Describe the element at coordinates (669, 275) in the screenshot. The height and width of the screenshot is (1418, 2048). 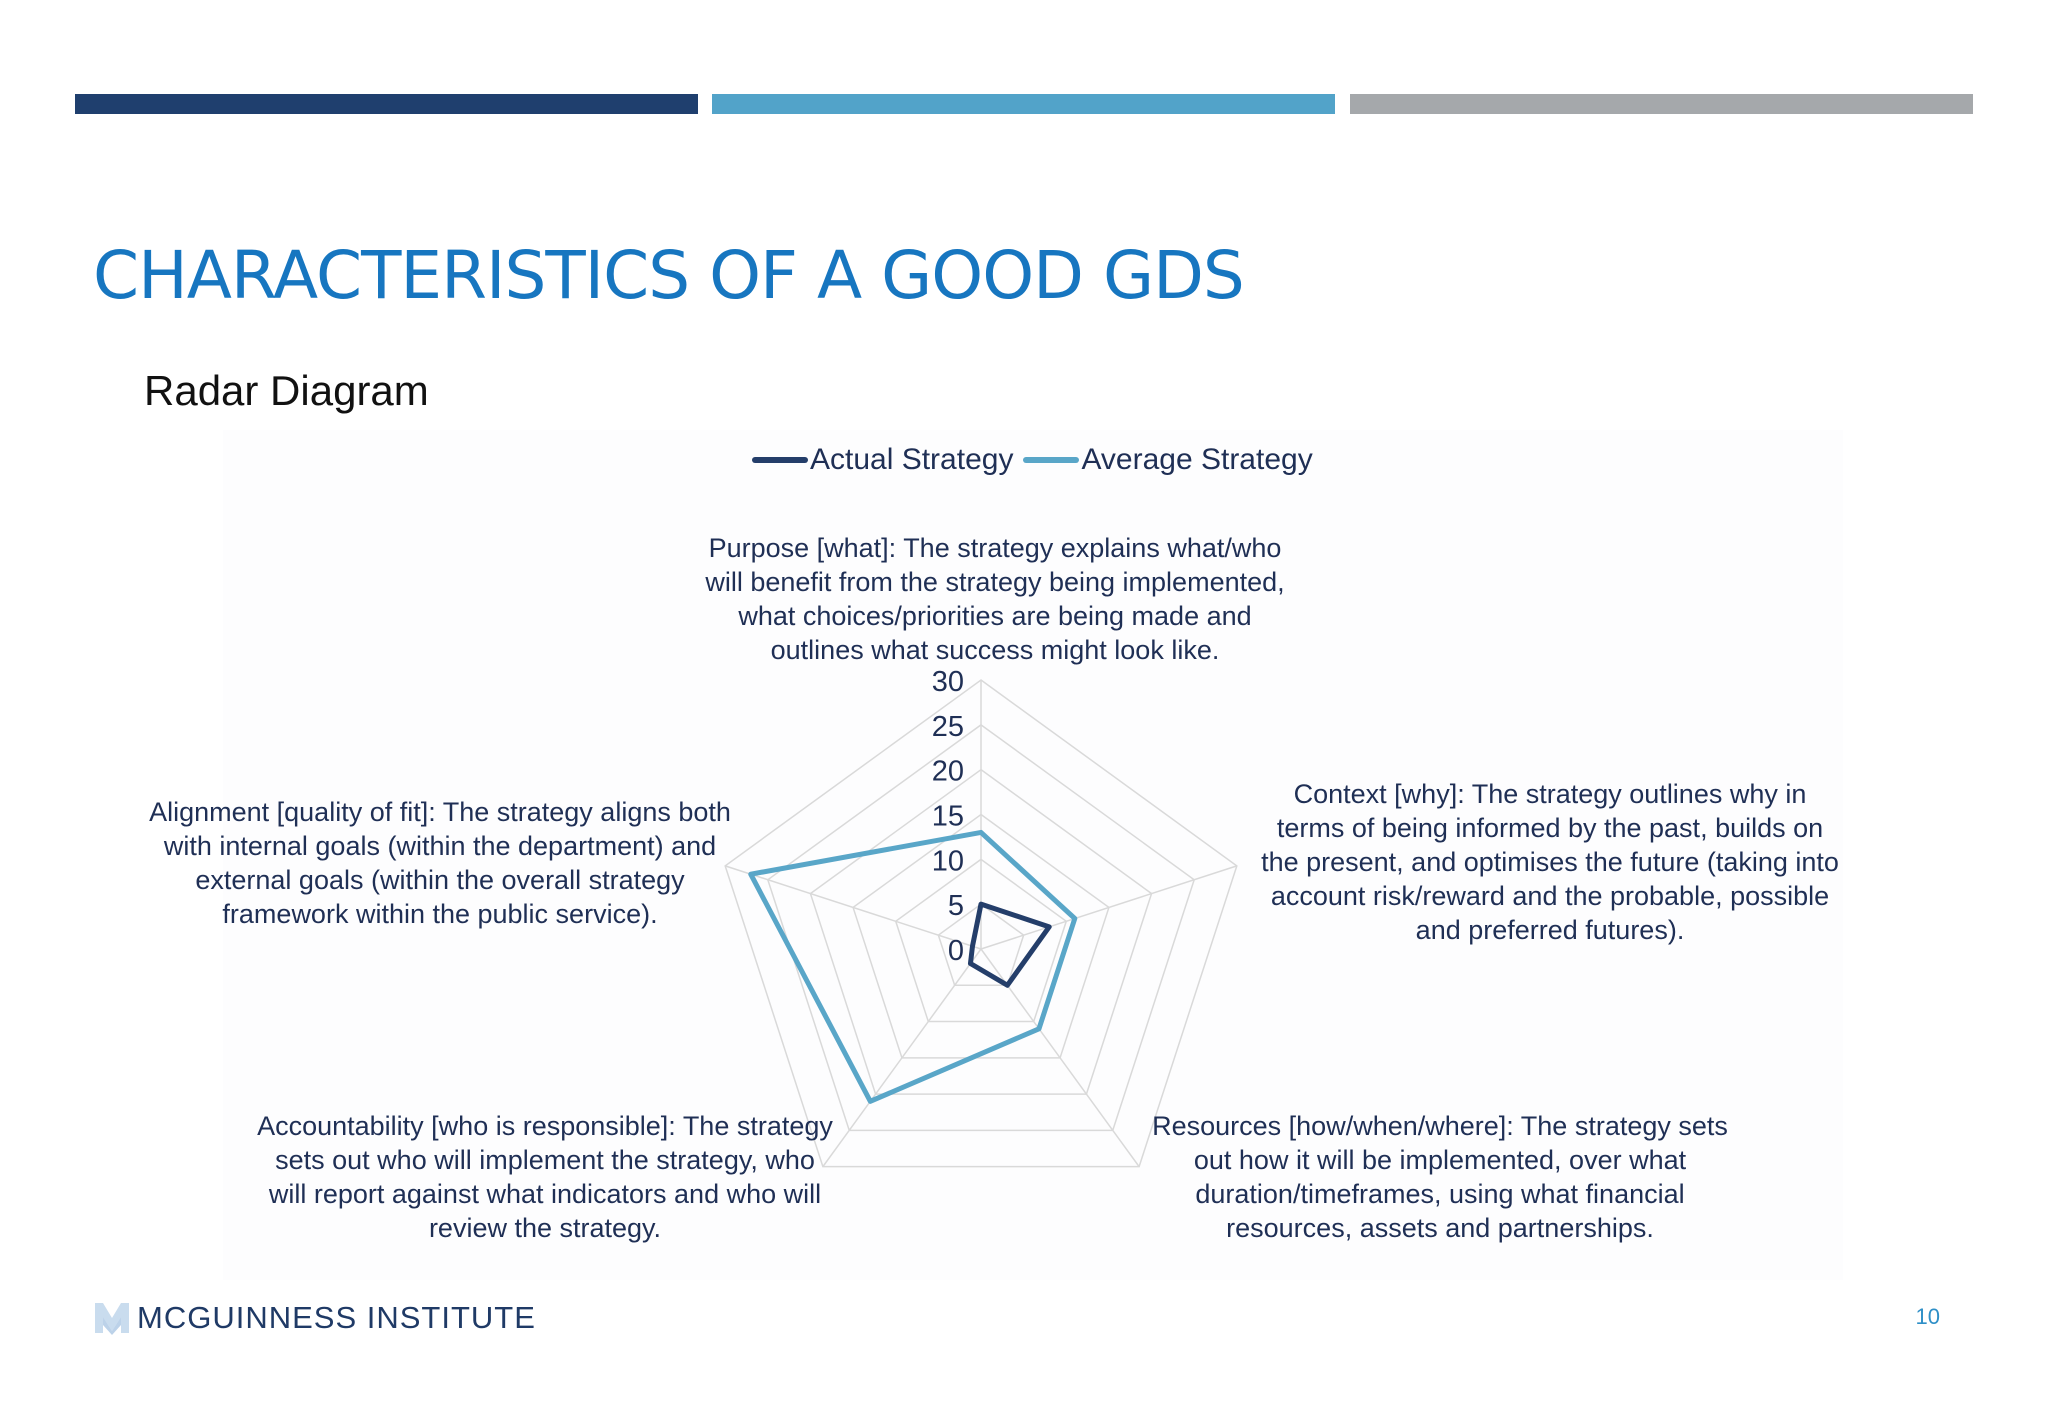
I see `slide-title: CHARACTERISTICS OF A GOOD GDS` at that location.